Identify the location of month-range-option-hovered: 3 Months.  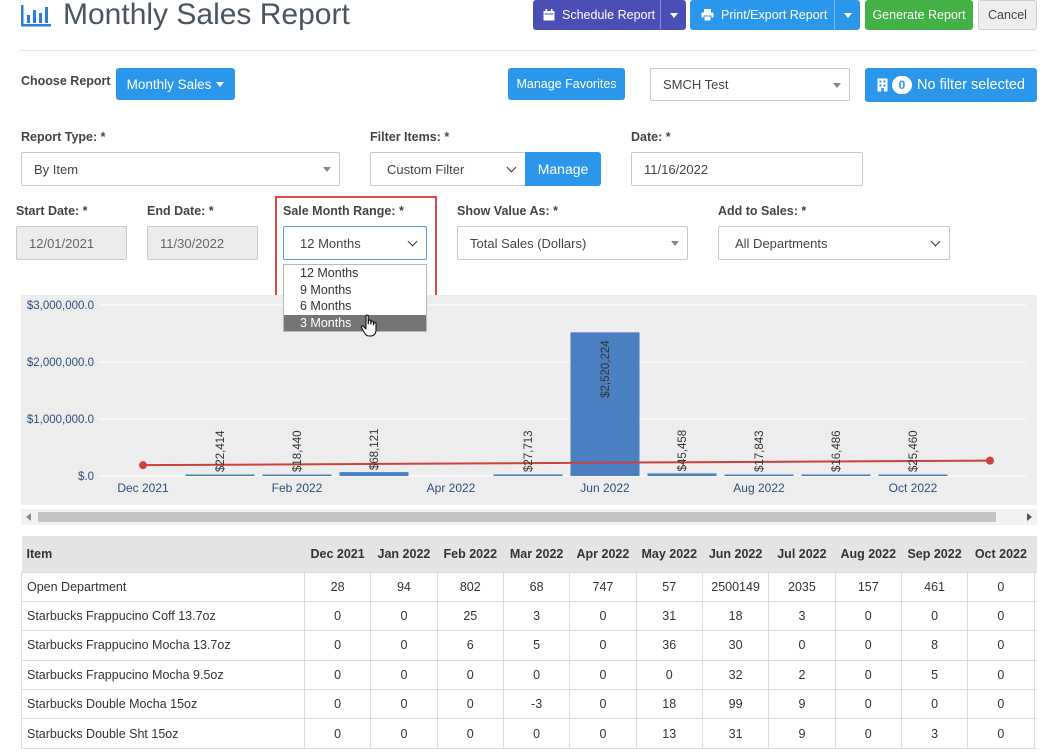
(355, 322).